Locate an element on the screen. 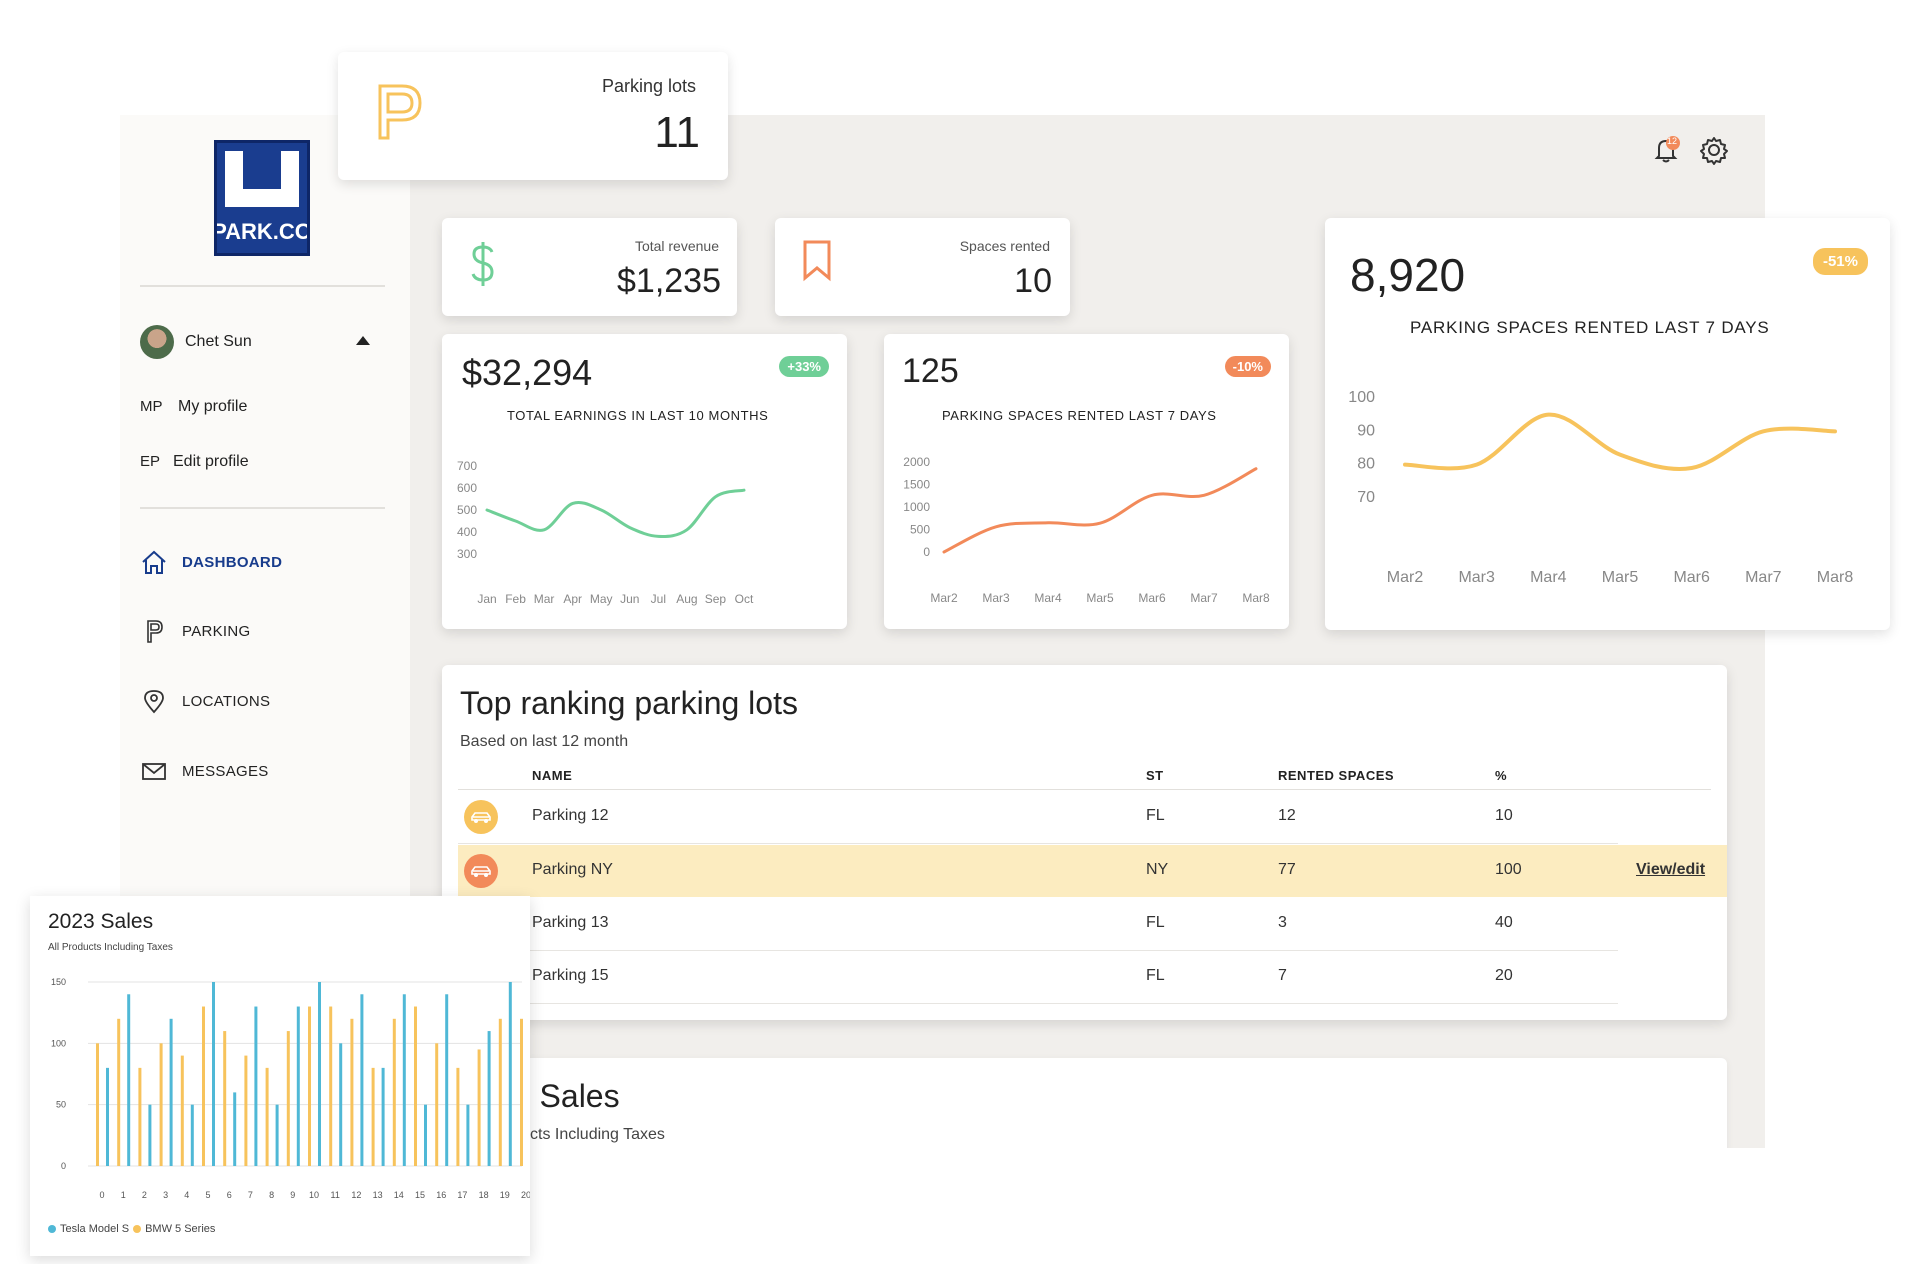  nav-dashboard: DASHBOARD is located at coordinates (211, 562).